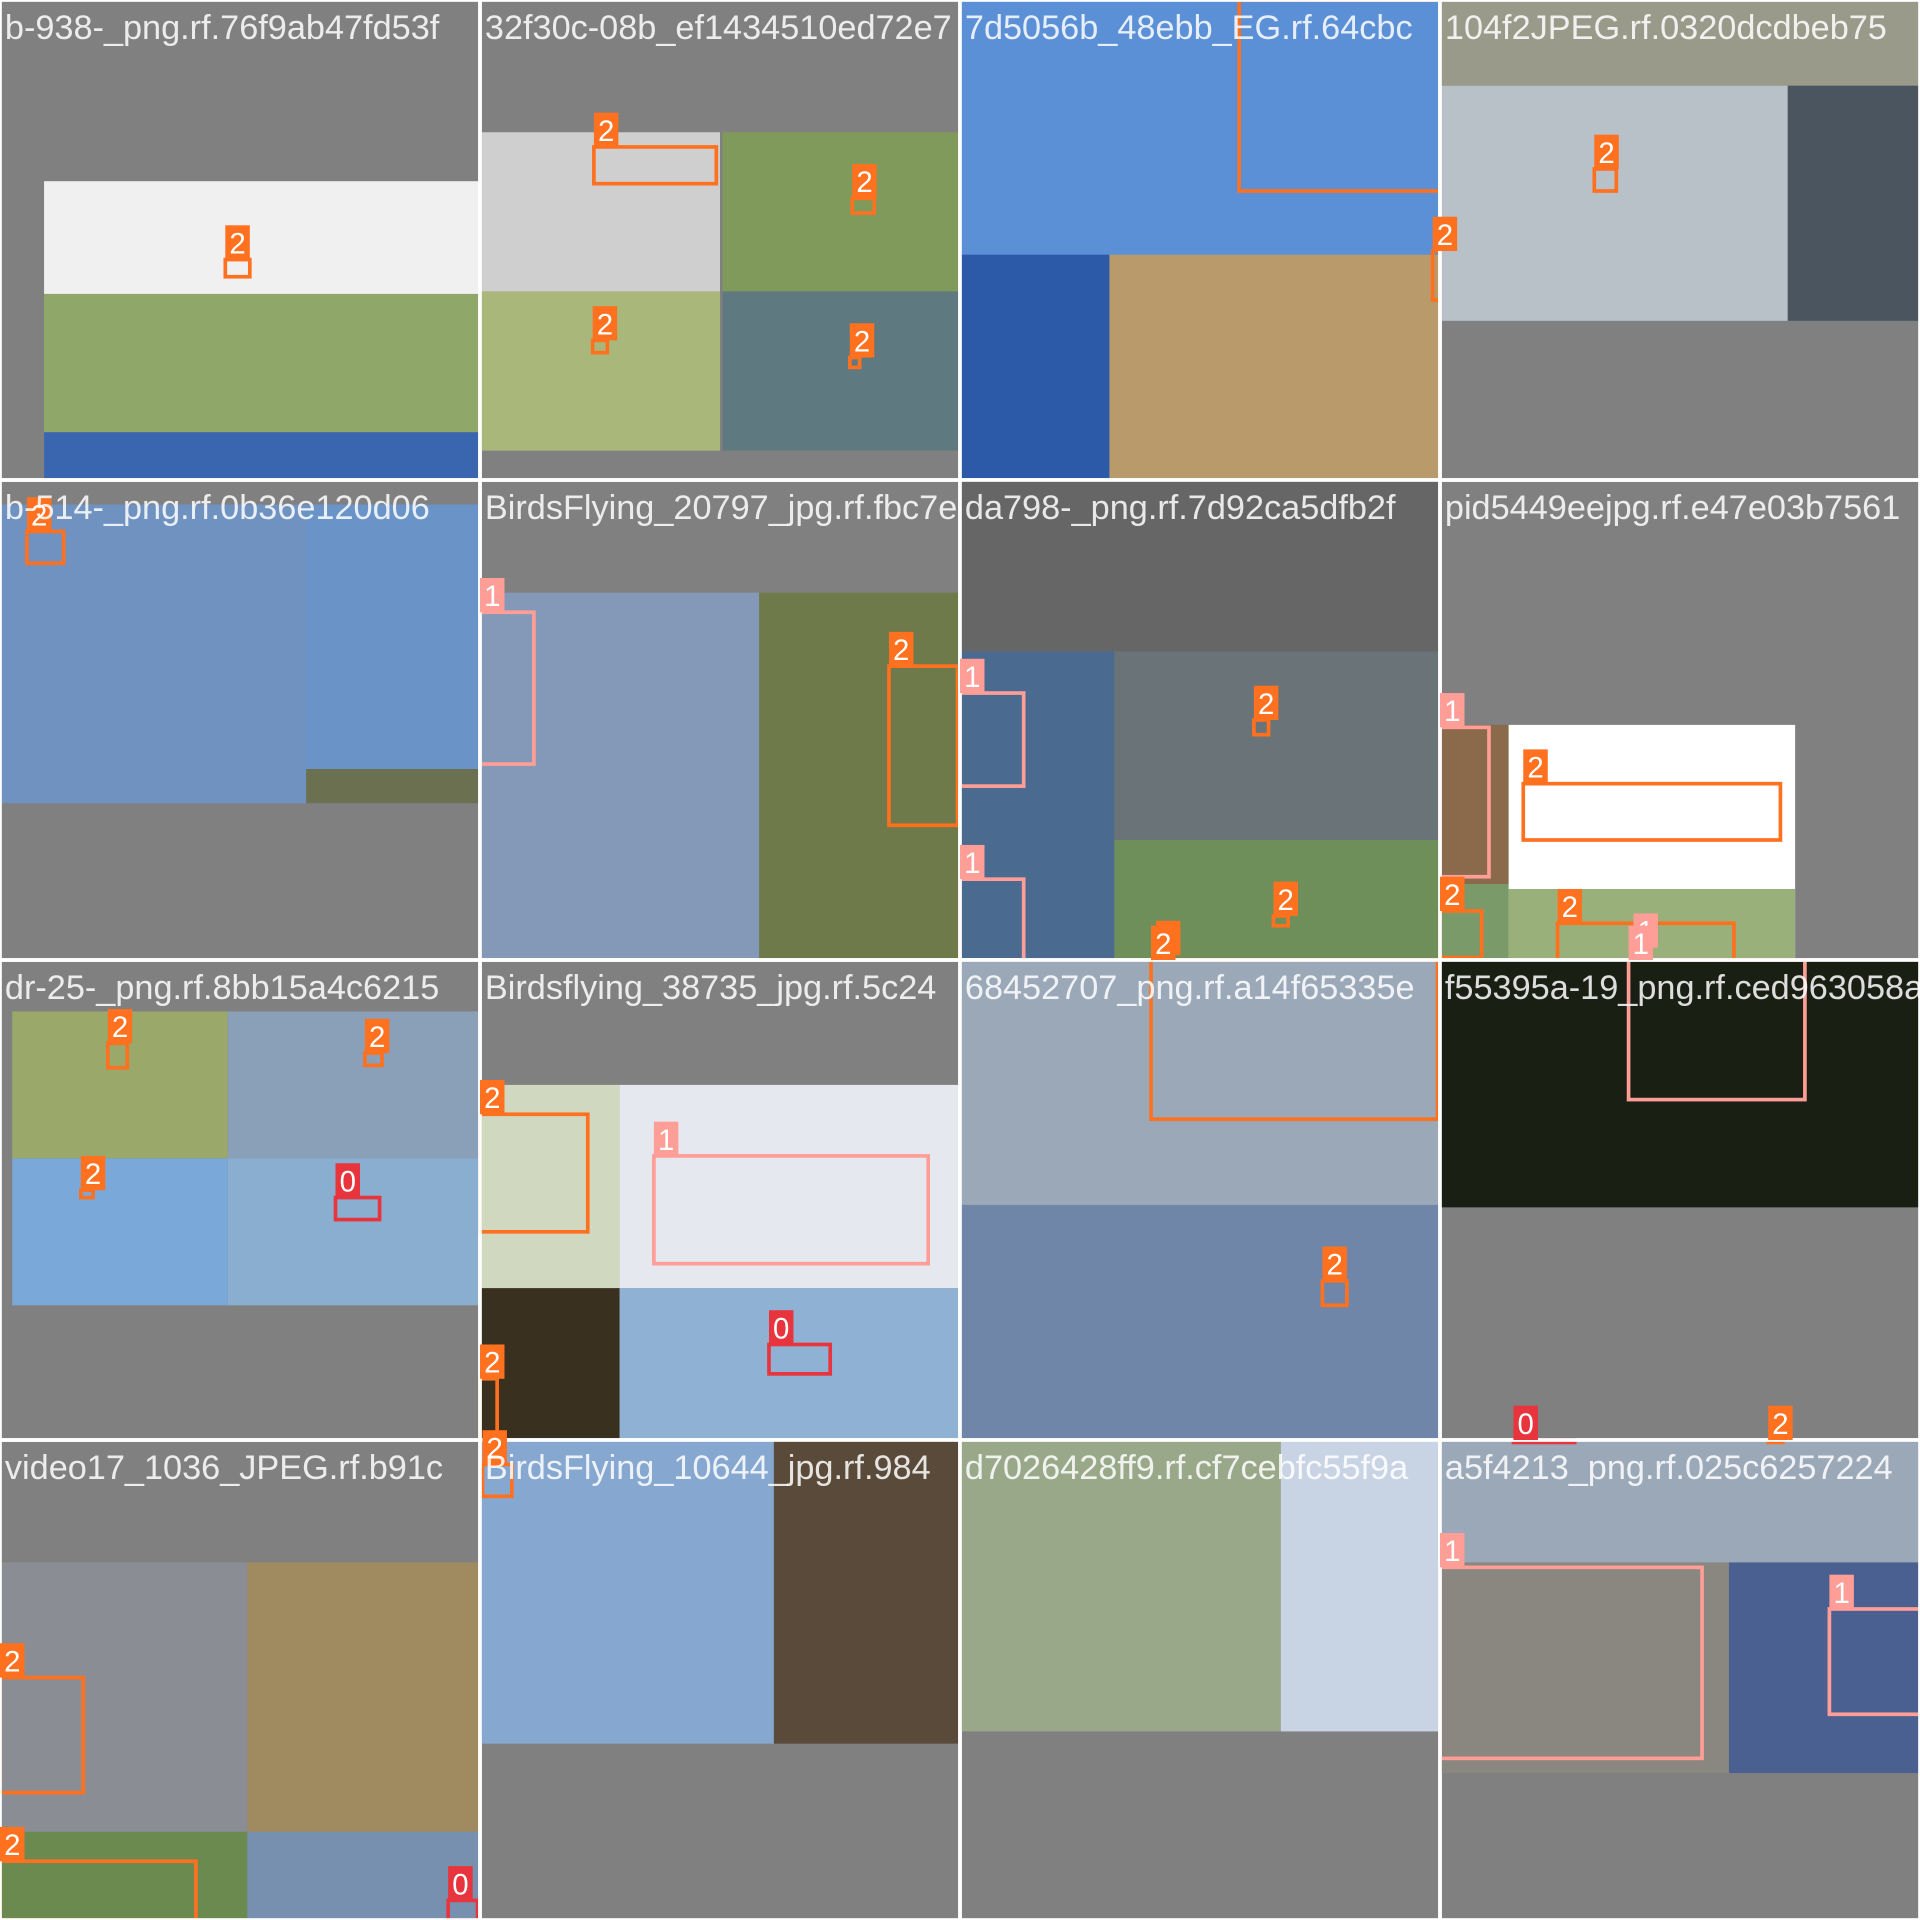 This screenshot has width=1920, height=1920. Describe the element at coordinates (224, 1468) in the screenshot. I see `tile-filename: video17_1036_JPEG.rf.b91c` at that location.